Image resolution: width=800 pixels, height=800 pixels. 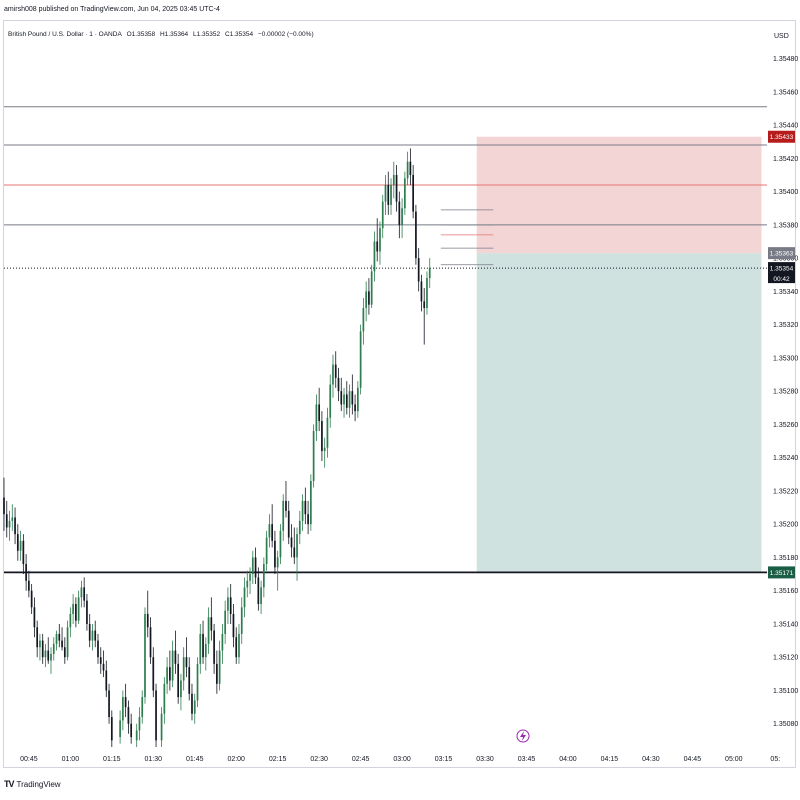 I want to click on y-tick-label: 1.35160, so click(x=785, y=591).